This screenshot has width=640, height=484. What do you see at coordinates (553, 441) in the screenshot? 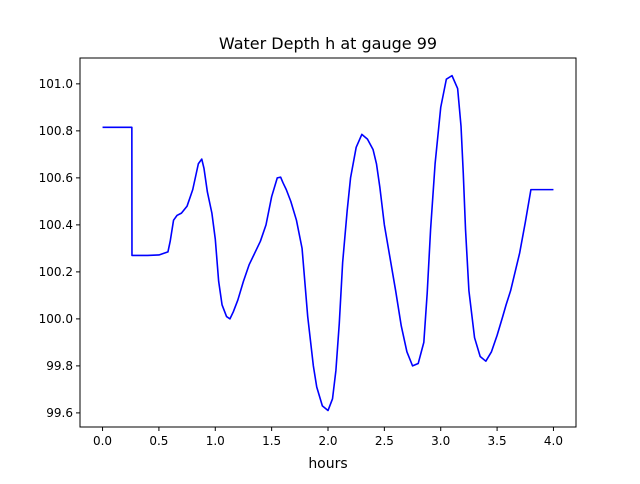
I see `x-tick-label: 4.0` at bounding box center [553, 441].